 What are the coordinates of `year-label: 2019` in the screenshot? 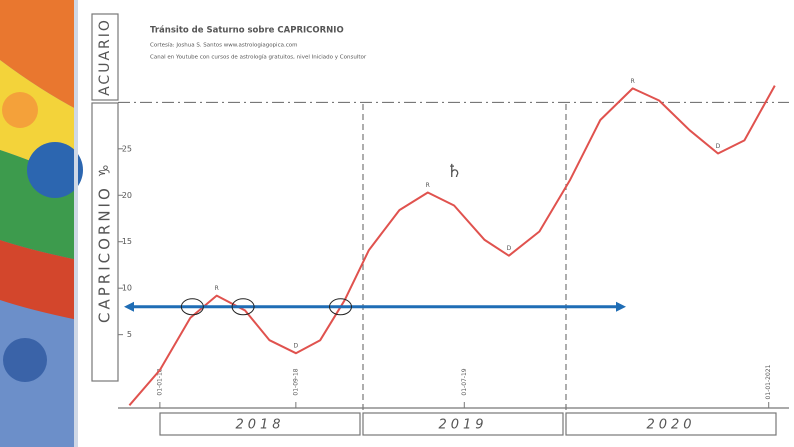 It's located at (462, 425).